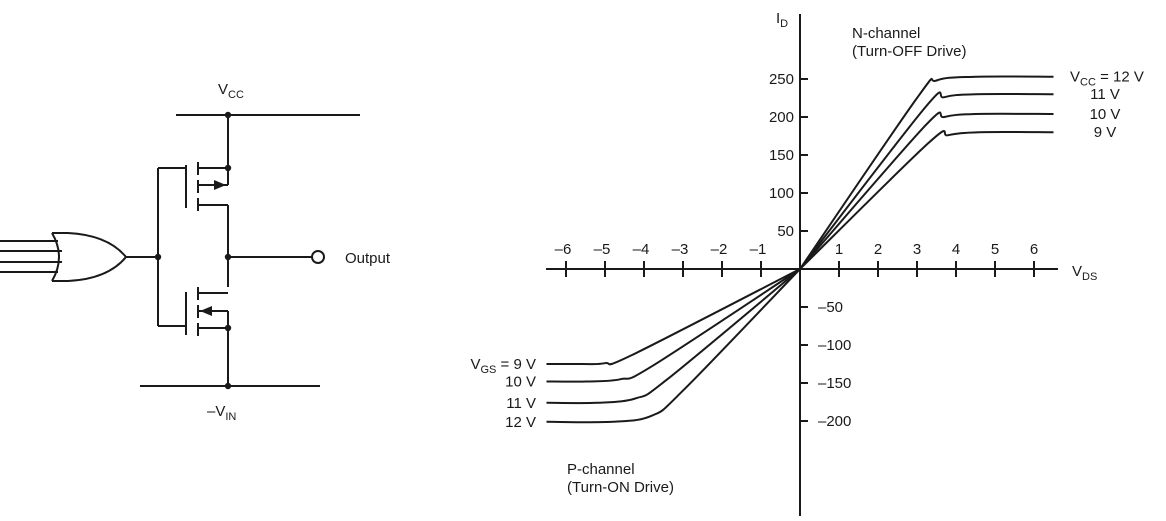 The width and height of the screenshot is (1166, 521). Describe the element at coordinates (830, 307) in the screenshot. I see `y-tick-label: –50` at that location.